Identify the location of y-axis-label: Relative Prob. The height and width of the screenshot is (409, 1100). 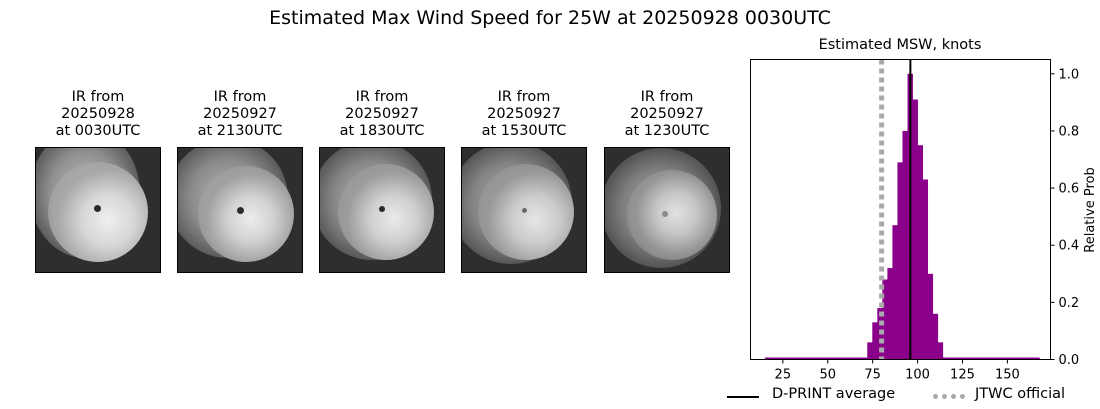
(1090, 209).